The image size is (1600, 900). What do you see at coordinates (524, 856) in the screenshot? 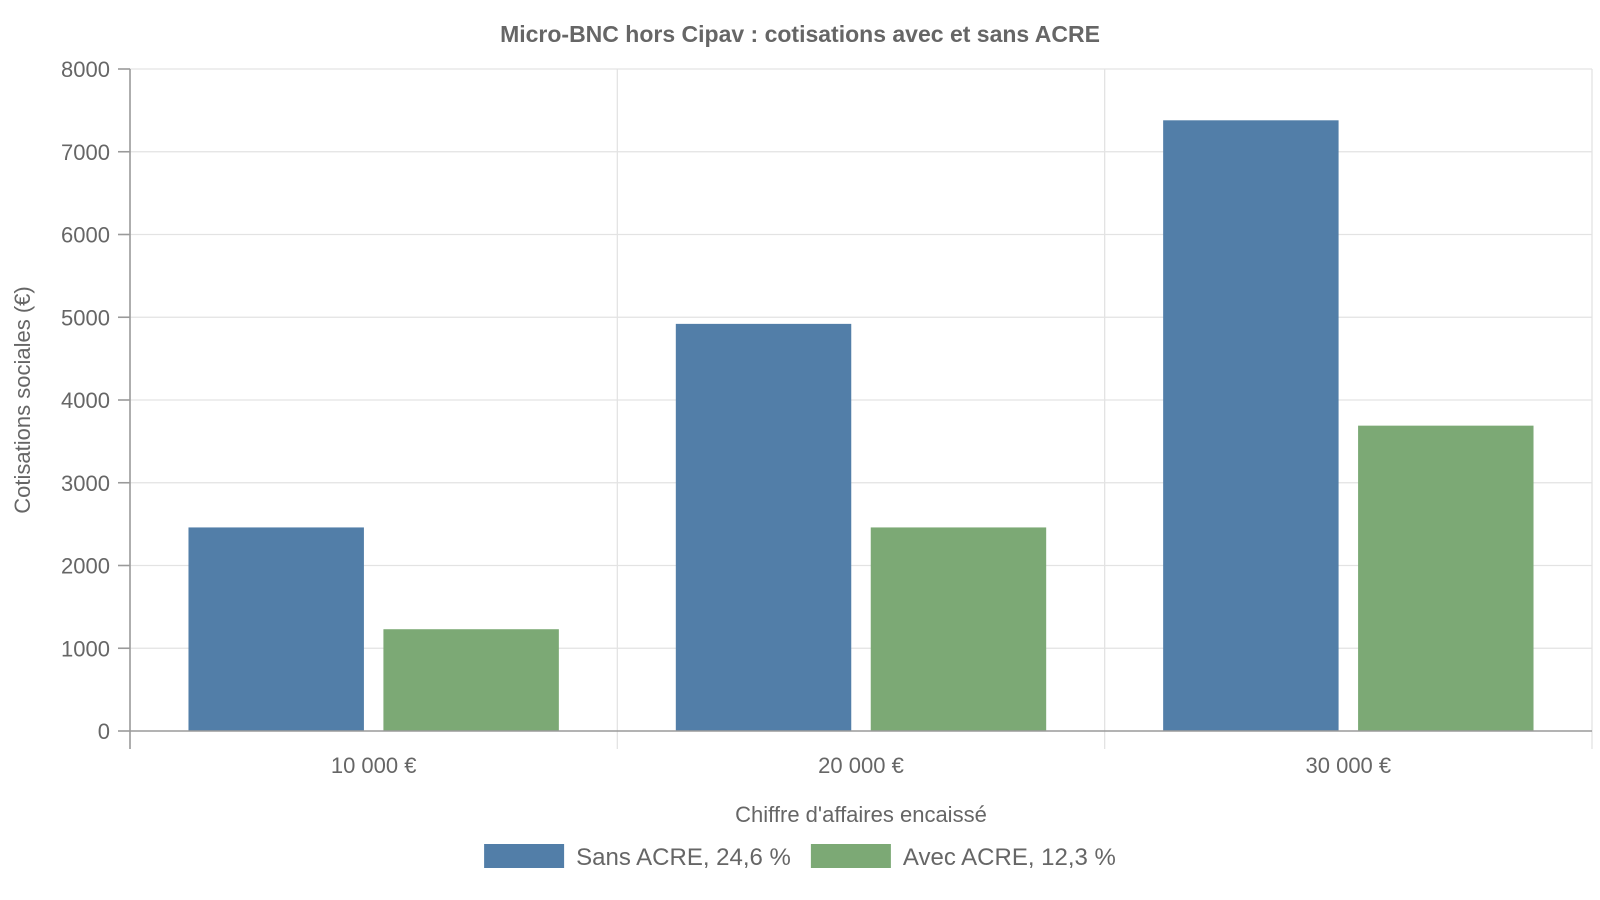
I see `legend-swatch-sans-acre` at bounding box center [524, 856].